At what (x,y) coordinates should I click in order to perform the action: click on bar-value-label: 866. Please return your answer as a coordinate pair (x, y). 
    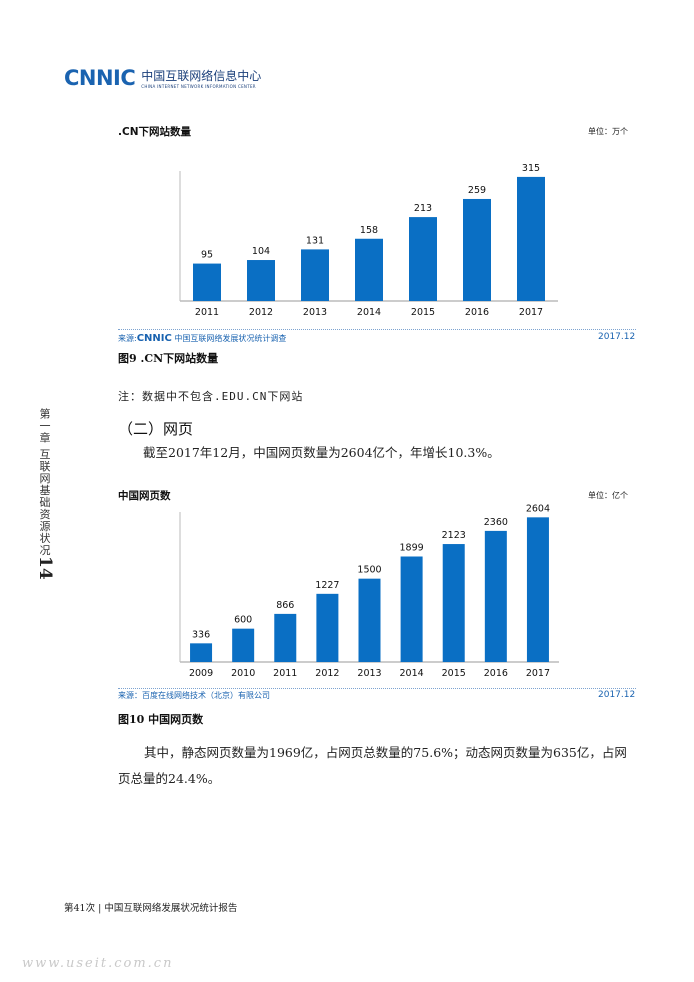
    Looking at the image, I should click on (285, 605).